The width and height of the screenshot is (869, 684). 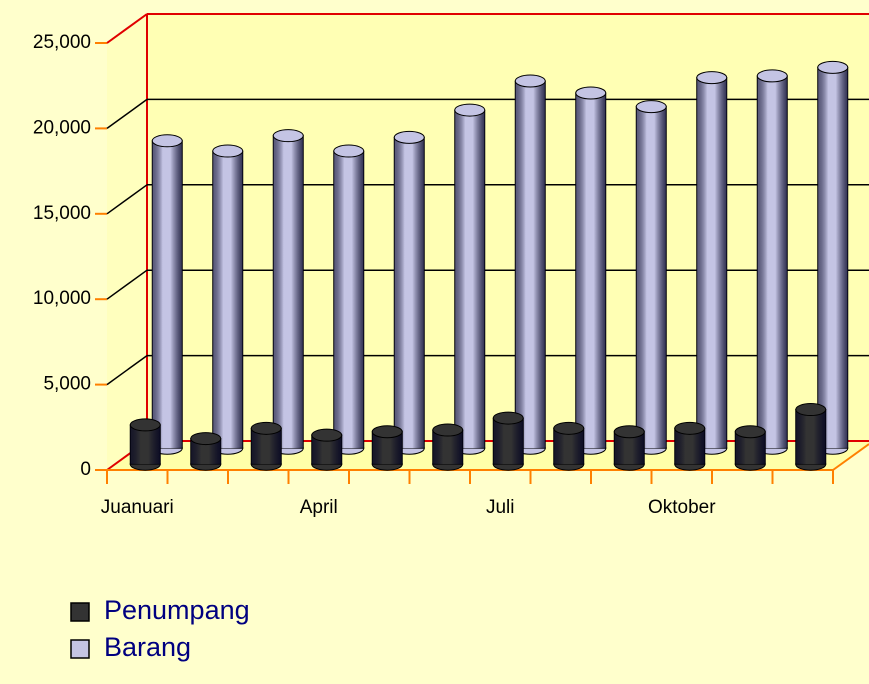 What do you see at coordinates (500, 507) in the screenshot?
I see `x-tick-label: Juli` at bounding box center [500, 507].